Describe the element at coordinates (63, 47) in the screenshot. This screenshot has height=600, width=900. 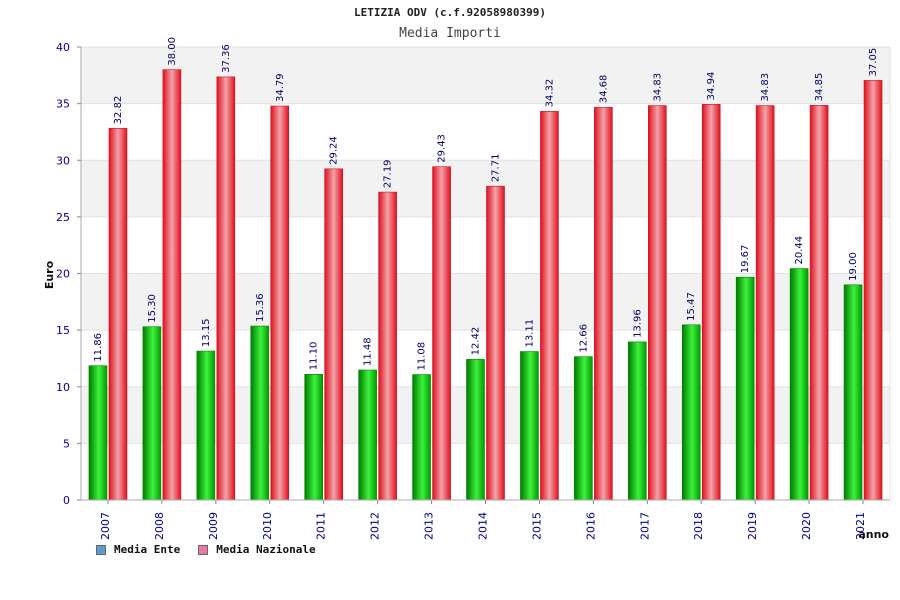
I see `y-tick-label: 40` at that location.